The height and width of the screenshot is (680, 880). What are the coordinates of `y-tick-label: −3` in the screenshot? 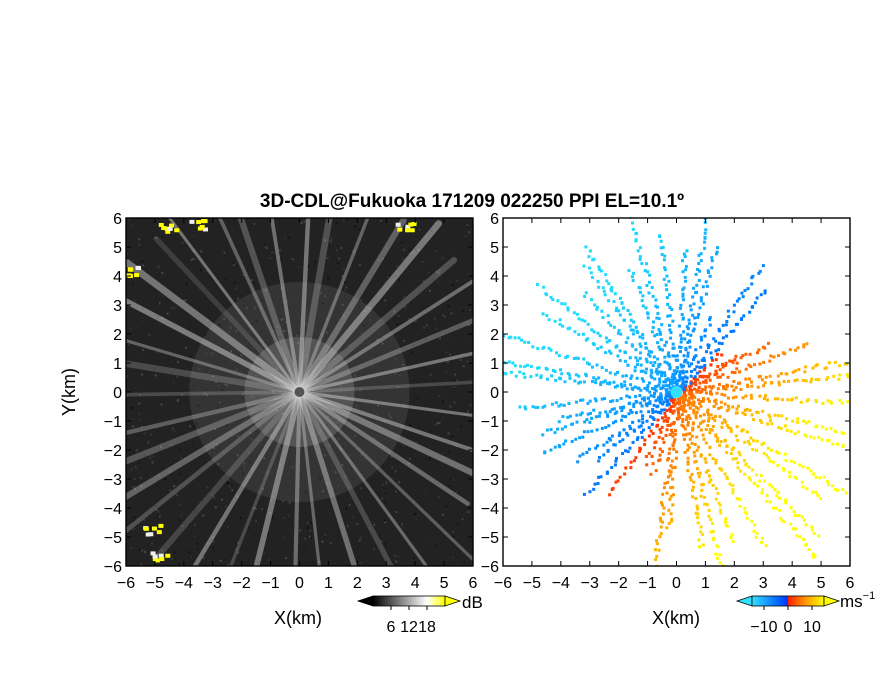 It's located at (113, 480).